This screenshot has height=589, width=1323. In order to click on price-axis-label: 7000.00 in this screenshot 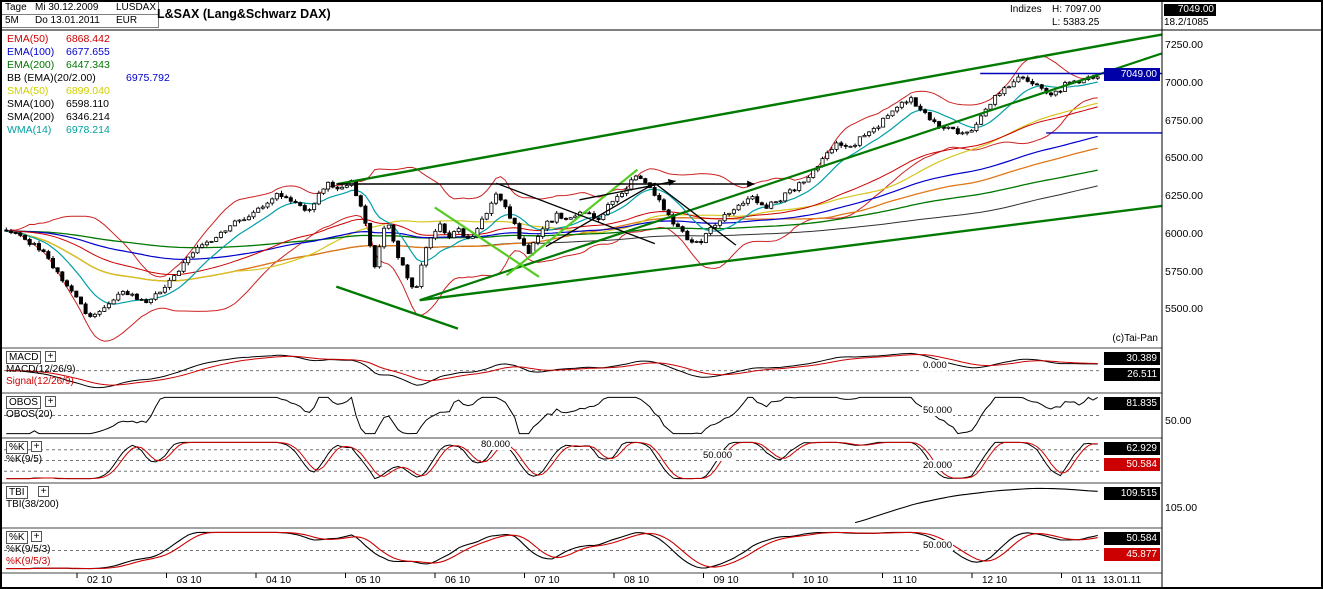, I will do `click(1184, 82)`.